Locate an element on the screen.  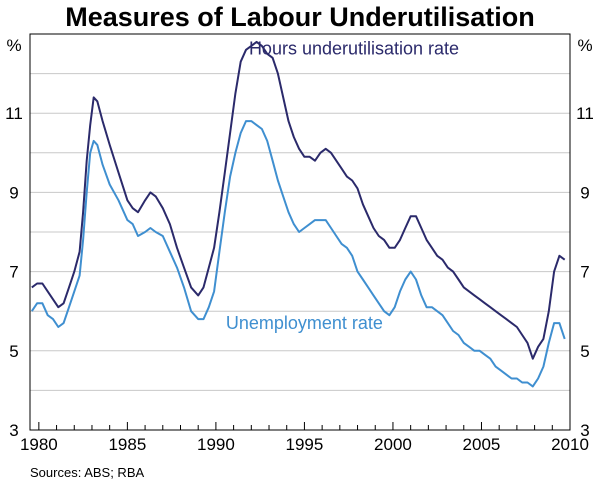
x-tick-label: 1990 is located at coordinates (216, 444).